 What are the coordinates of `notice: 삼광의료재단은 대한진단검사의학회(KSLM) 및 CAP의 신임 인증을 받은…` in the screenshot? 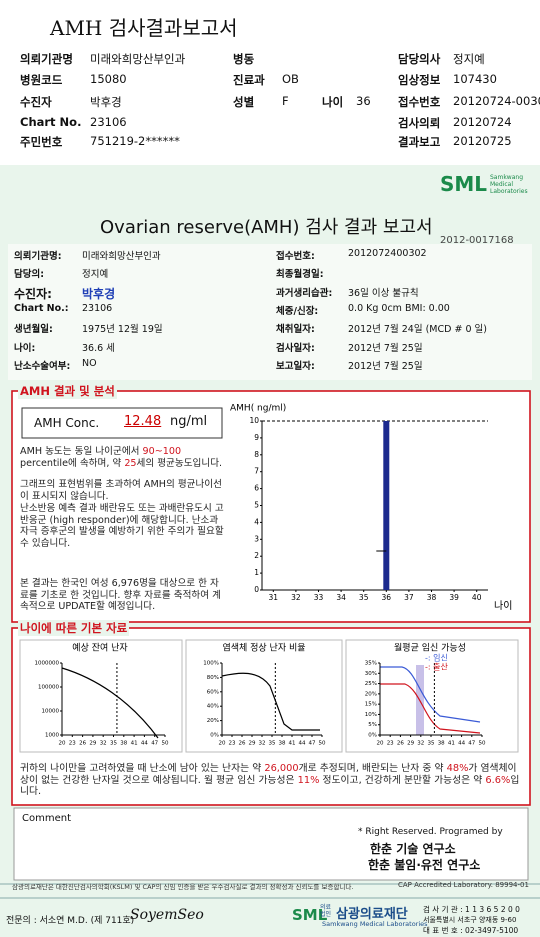 It's located at (183, 887).